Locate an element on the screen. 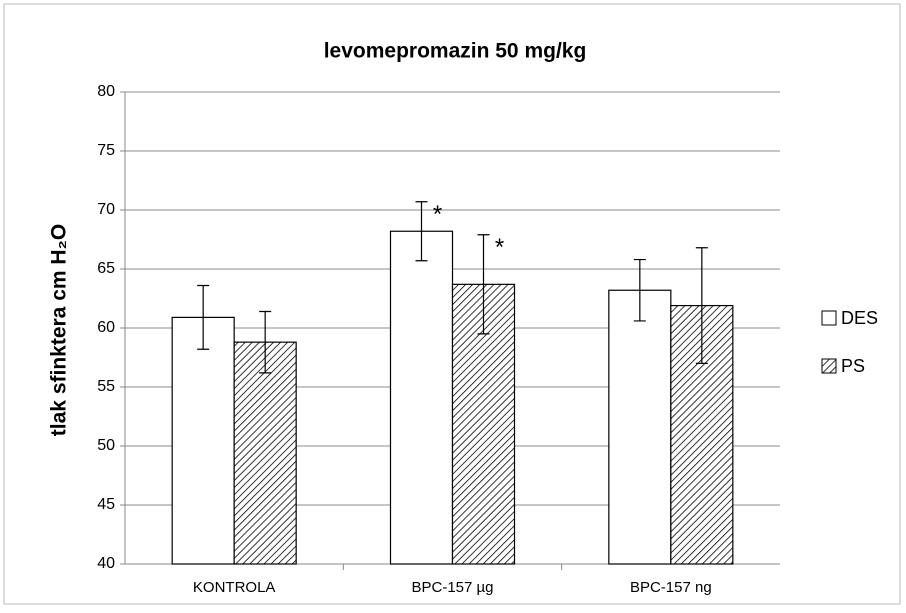 The image size is (906, 613). y-tick-label: 40 is located at coordinates (106, 563).